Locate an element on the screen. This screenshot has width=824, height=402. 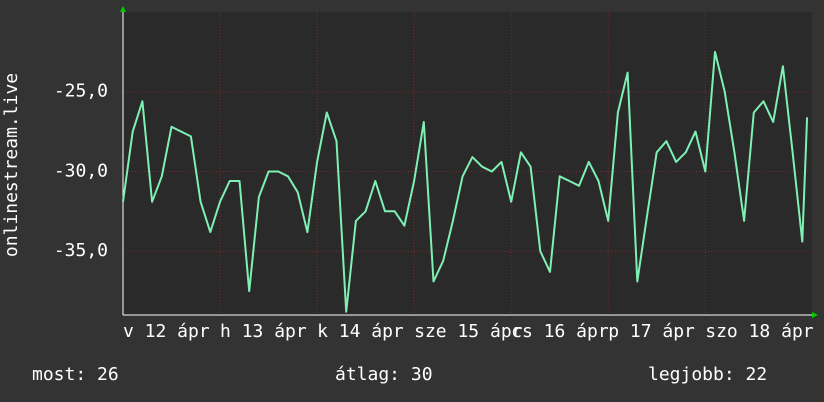
legend-stat: legjobb: 22 is located at coordinates (707, 374).